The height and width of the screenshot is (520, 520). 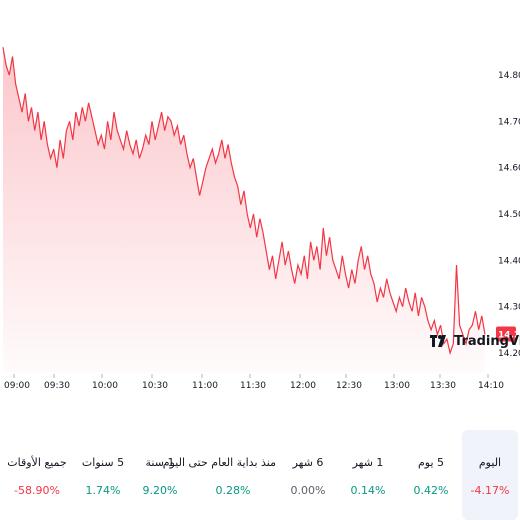 What do you see at coordinates (219, 475) in the screenshot?
I see `period-tab-4: منذ بداية العام حتى اليوم 0.28%` at bounding box center [219, 475].